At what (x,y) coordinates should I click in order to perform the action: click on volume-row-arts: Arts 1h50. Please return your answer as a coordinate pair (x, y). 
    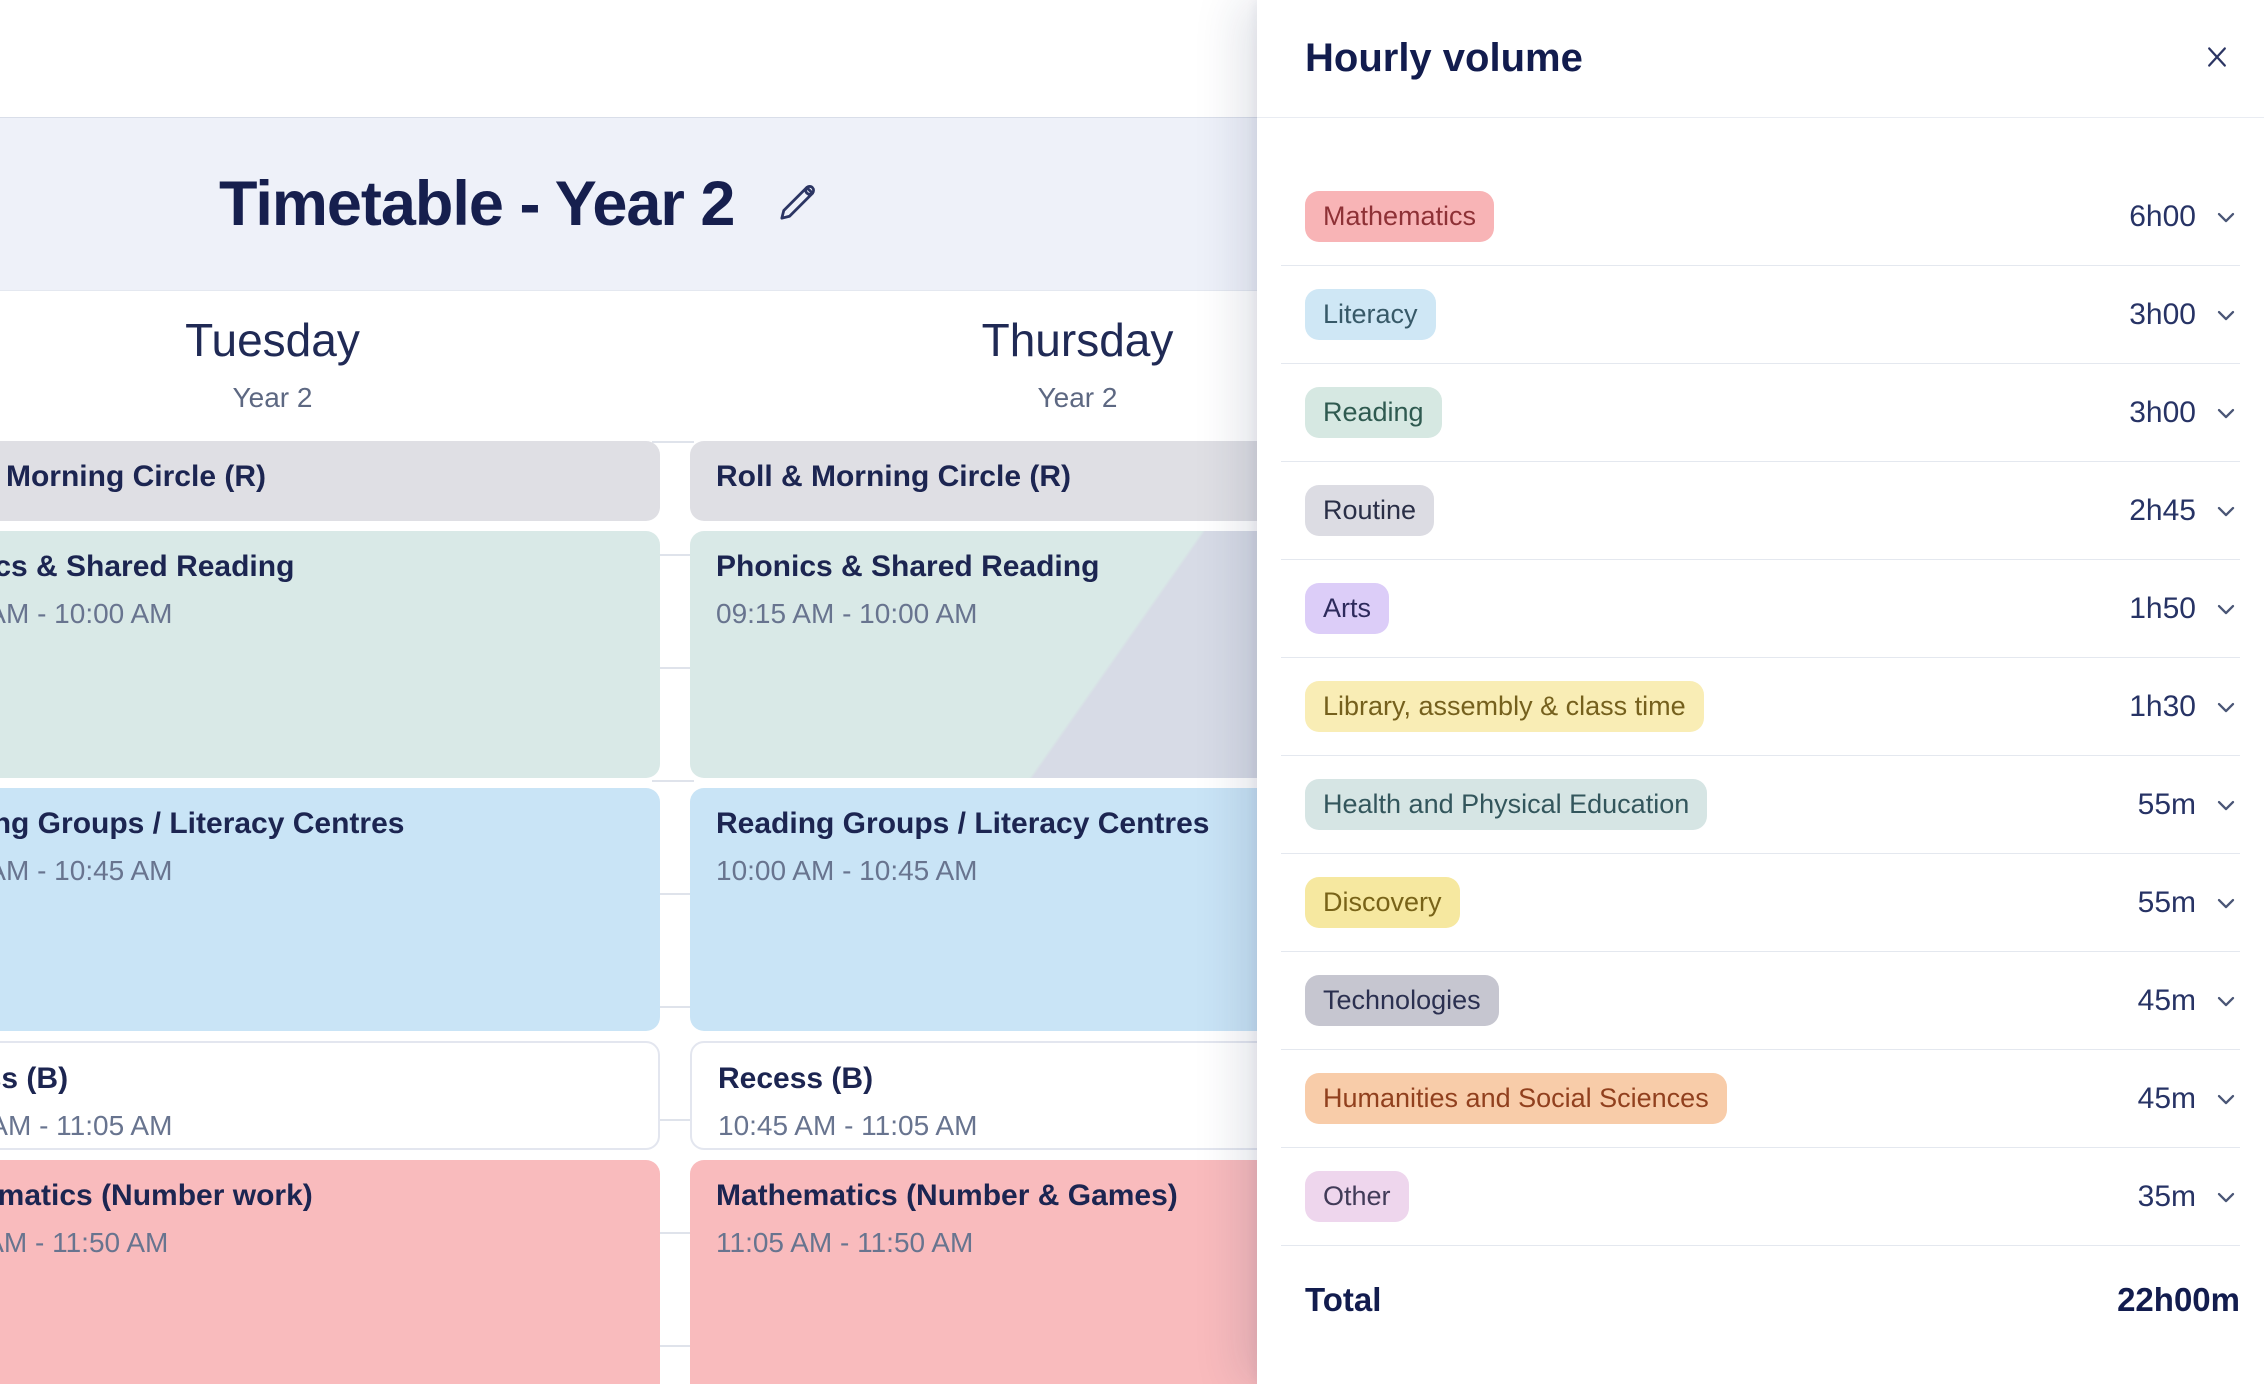
    Looking at the image, I should click on (1760, 609).